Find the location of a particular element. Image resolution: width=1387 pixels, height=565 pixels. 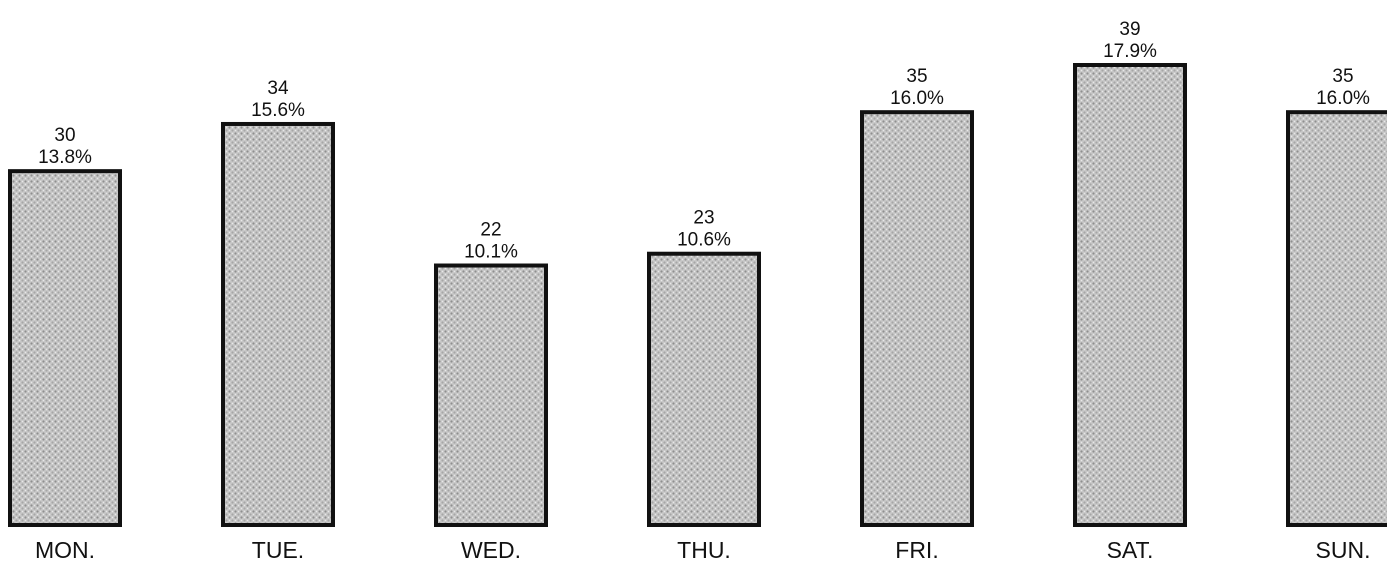

bar-sun is located at coordinates (1336, 319).